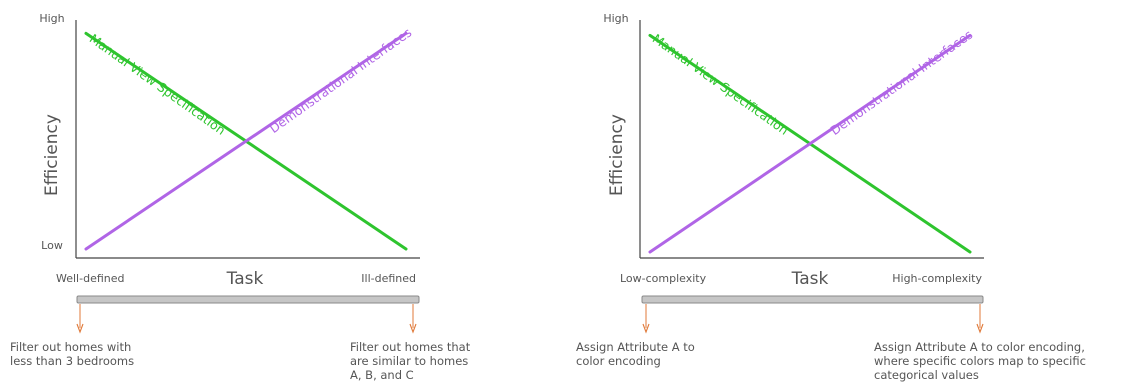  I want to click on example-right-line: are similar to homes, so click(409, 361).